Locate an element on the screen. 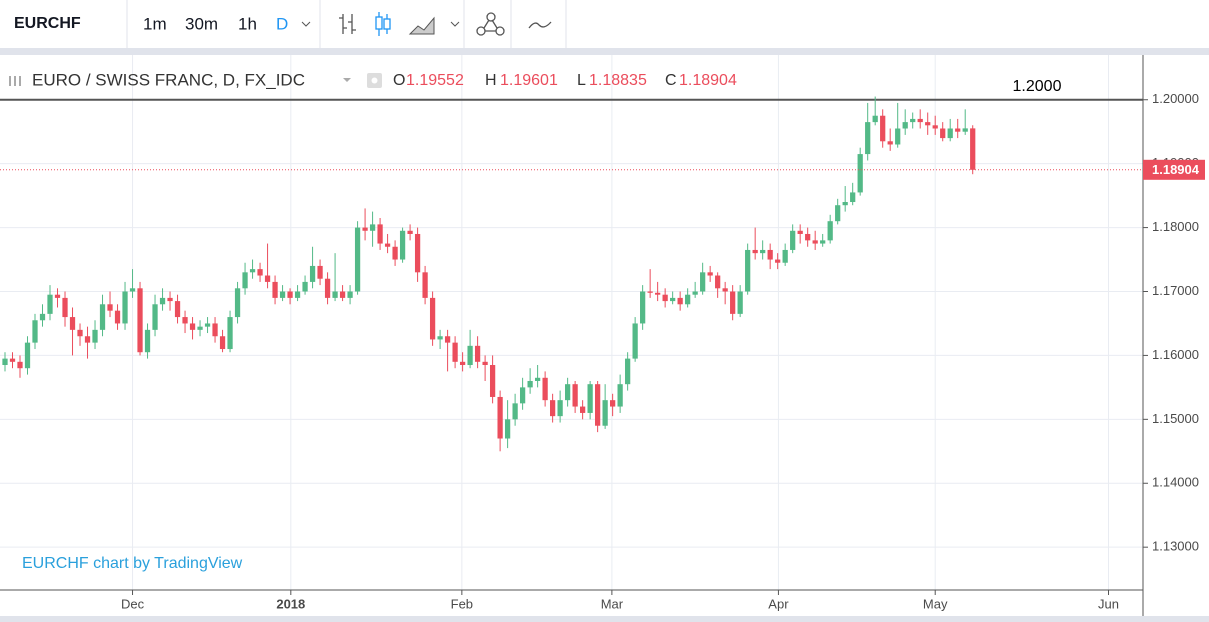 This screenshot has width=1209, height=622. area-icon is located at coordinates (421, 25).